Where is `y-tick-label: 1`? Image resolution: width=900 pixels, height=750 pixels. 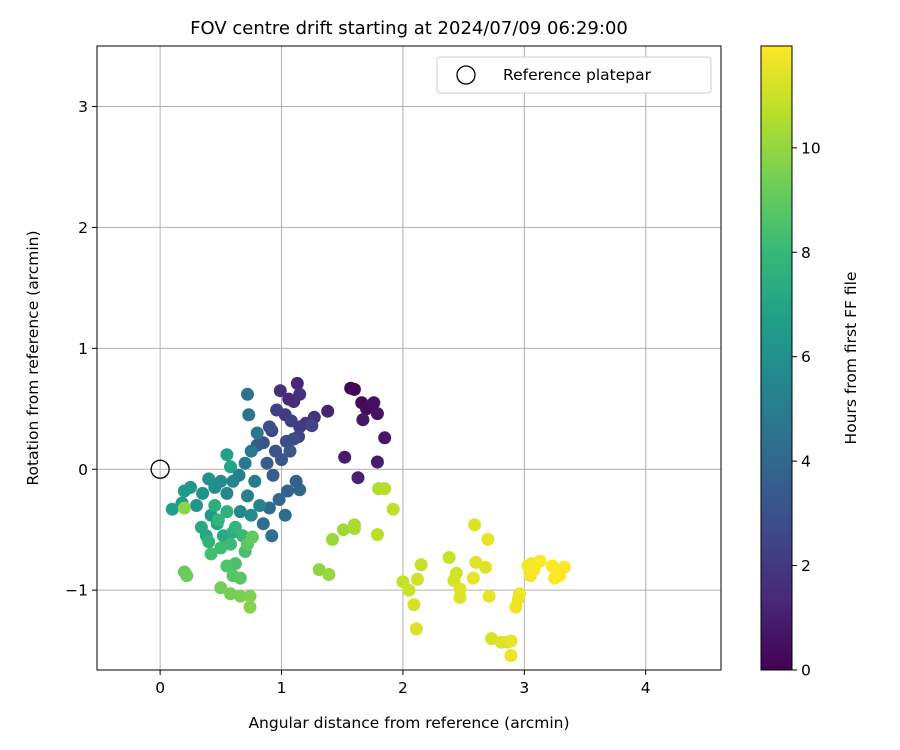
y-tick-label: 1 is located at coordinates (83, 349).